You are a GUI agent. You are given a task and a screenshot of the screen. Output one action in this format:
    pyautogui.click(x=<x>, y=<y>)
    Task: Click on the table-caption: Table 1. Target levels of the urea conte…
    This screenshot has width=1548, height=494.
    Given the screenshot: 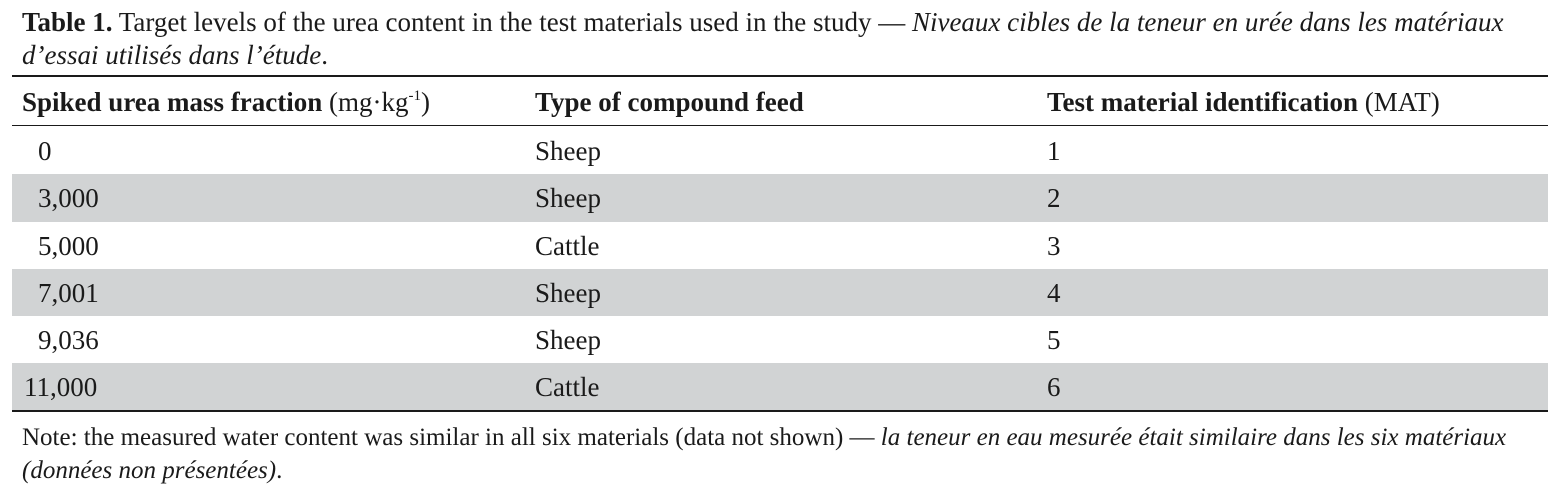 What is the action you would take?
    pyautogui.click(x=777, y=39)
    